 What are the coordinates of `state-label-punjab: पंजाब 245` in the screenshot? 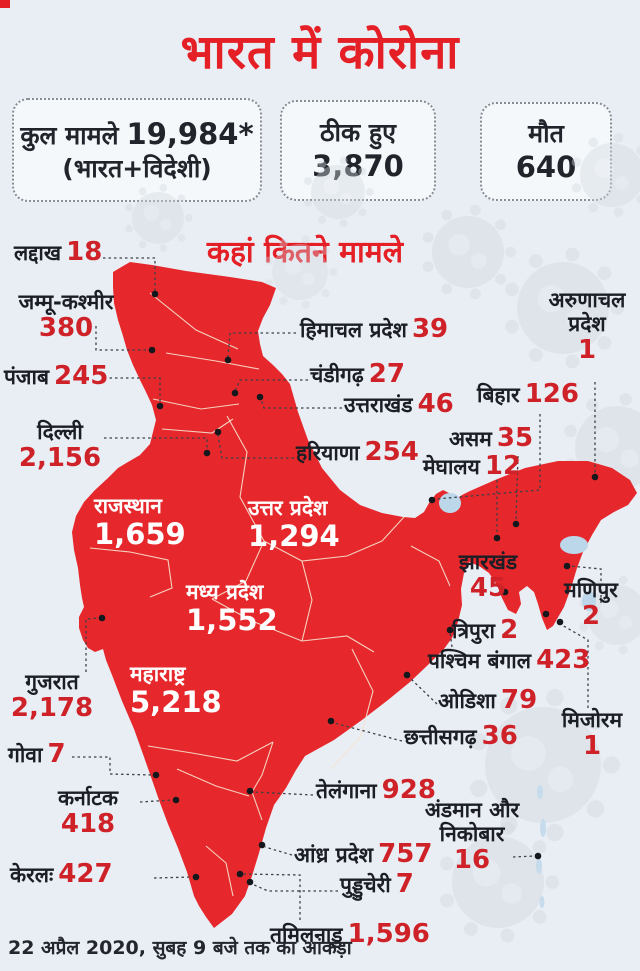 It's located at (56, 376).